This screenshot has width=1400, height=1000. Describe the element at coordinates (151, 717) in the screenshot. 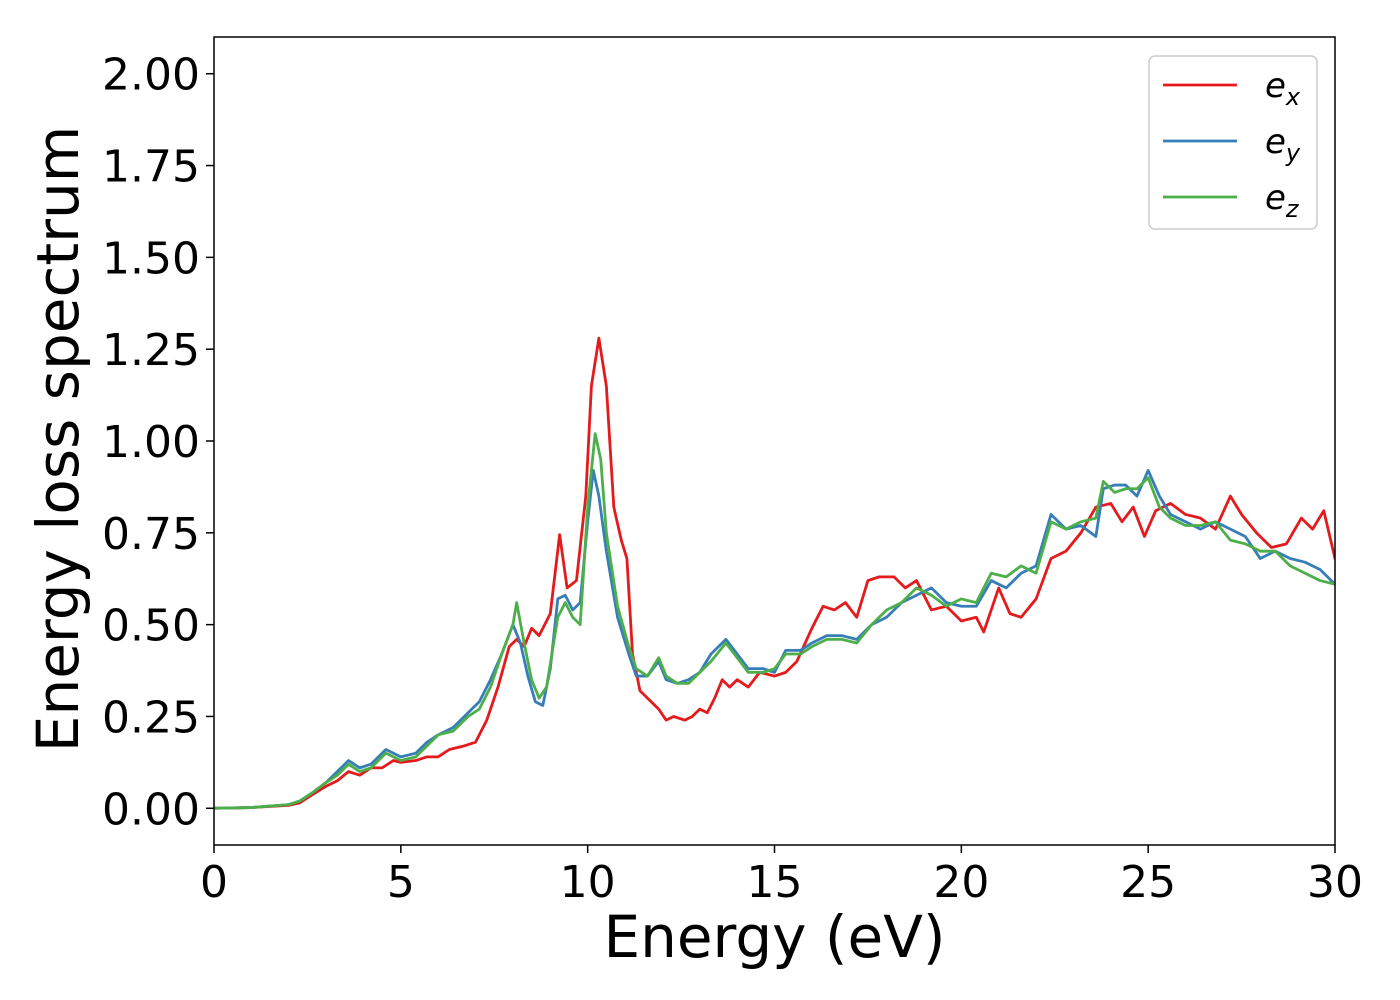

I see `y-tick-label: 0.25` at that location.